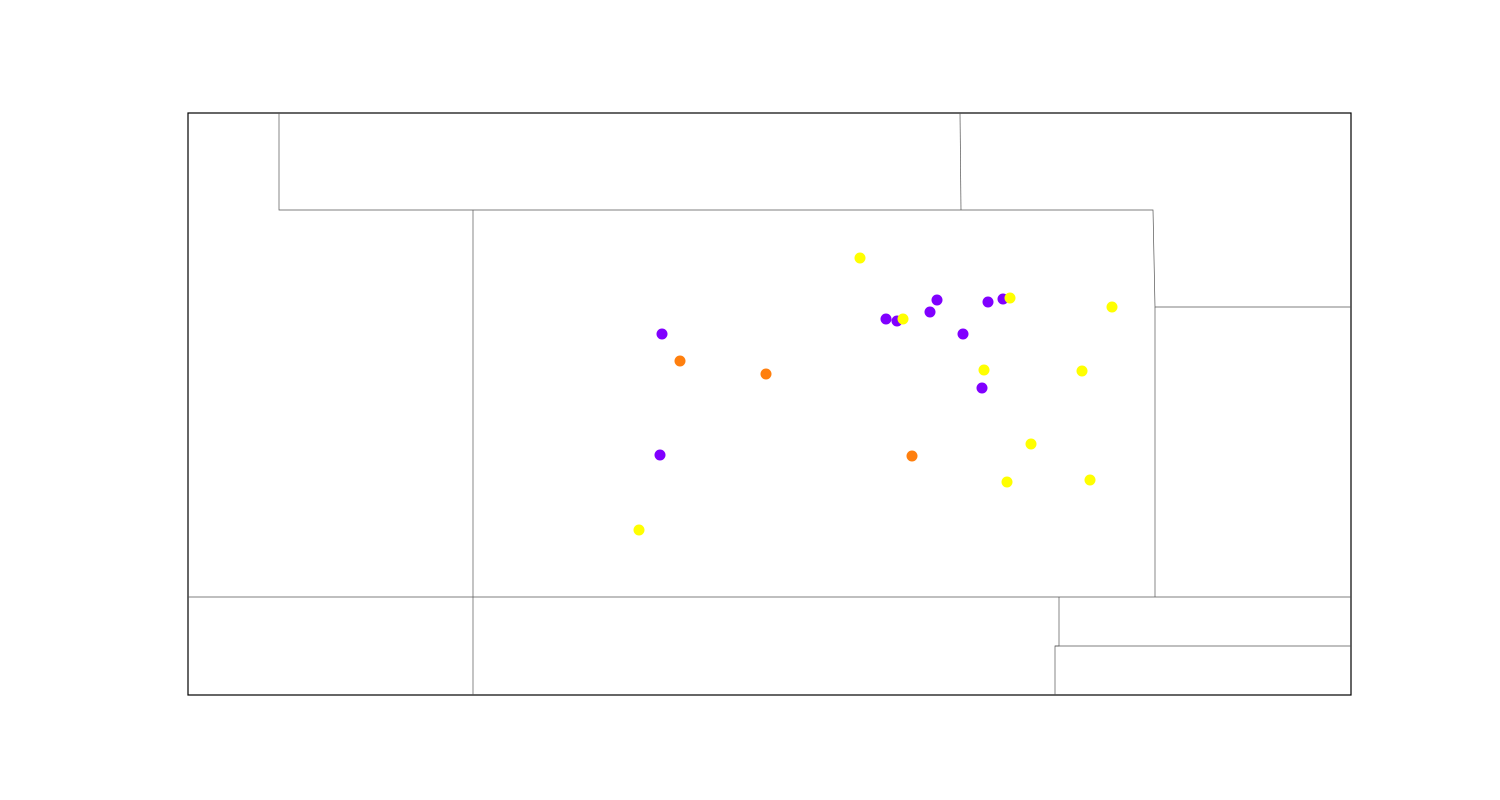 The height and width of the screenshot is (800, 1500). Describe the element at coordinates (960, 161) in the screenshot. I see `boundary-north-divider` at that location.